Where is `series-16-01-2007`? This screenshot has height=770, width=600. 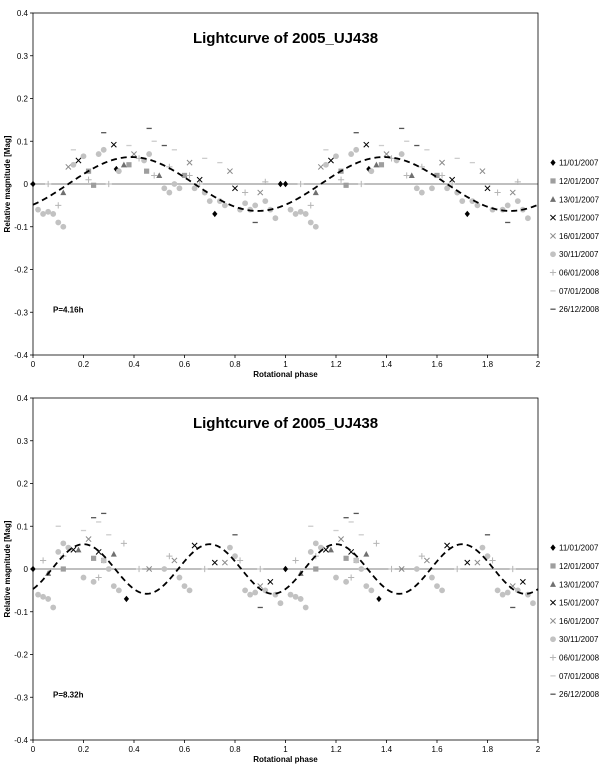
series-16-01-2007 is located at coordinates (290, 173).